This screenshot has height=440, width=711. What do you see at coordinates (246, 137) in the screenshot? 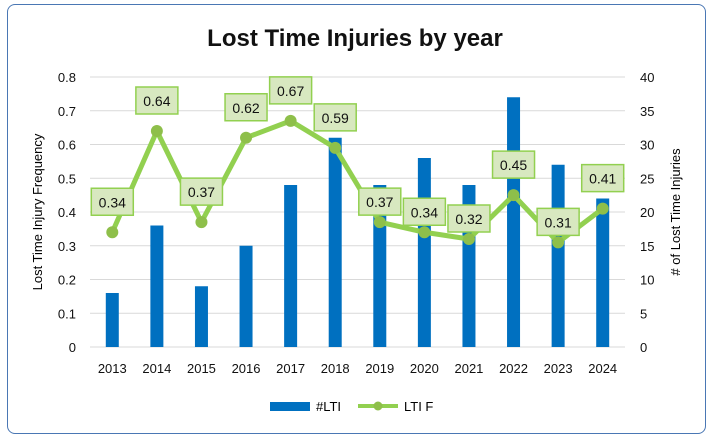
I see `point-ltif-2016` at bounding box center [246, 137].